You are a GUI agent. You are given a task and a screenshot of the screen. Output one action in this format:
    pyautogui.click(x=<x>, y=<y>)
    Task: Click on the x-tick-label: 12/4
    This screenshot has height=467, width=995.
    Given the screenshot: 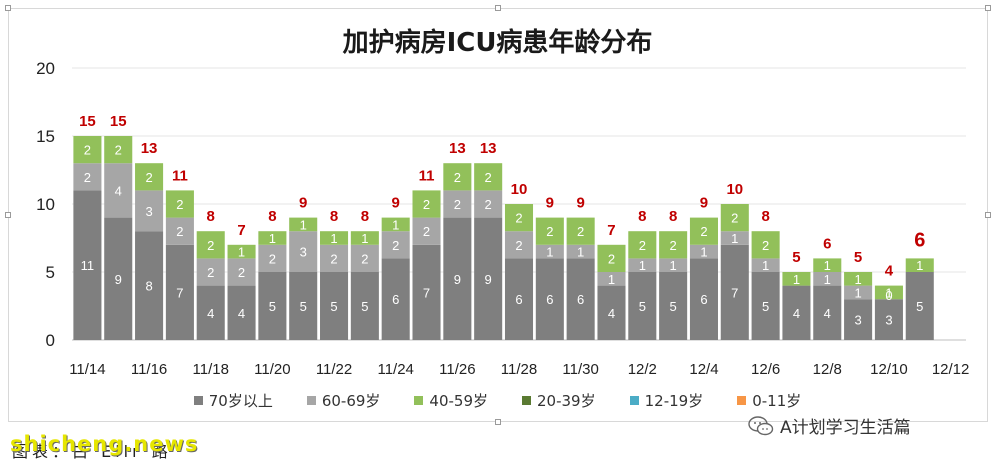 What is the action you would take?
    pyautogui.click(x=703, y=369)
    